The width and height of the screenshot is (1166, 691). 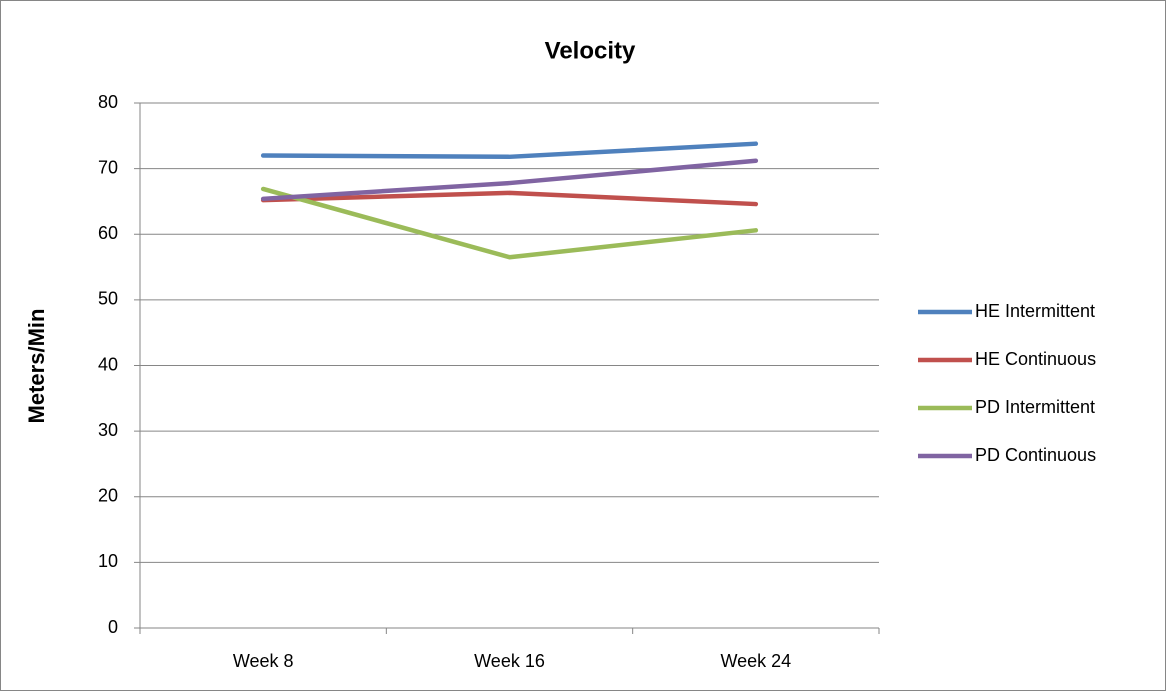 I want to click on y-tick-label: 70, so click(x=108, y=167).